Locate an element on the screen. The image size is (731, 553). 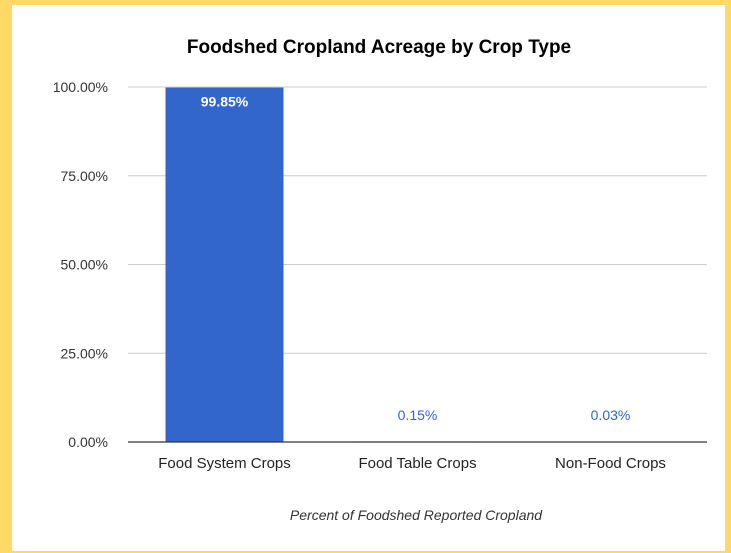
y-axis-ticks: 0.00% 25.00% 50.00% 75.00% 100.00% is located at coordinates (80, 264).